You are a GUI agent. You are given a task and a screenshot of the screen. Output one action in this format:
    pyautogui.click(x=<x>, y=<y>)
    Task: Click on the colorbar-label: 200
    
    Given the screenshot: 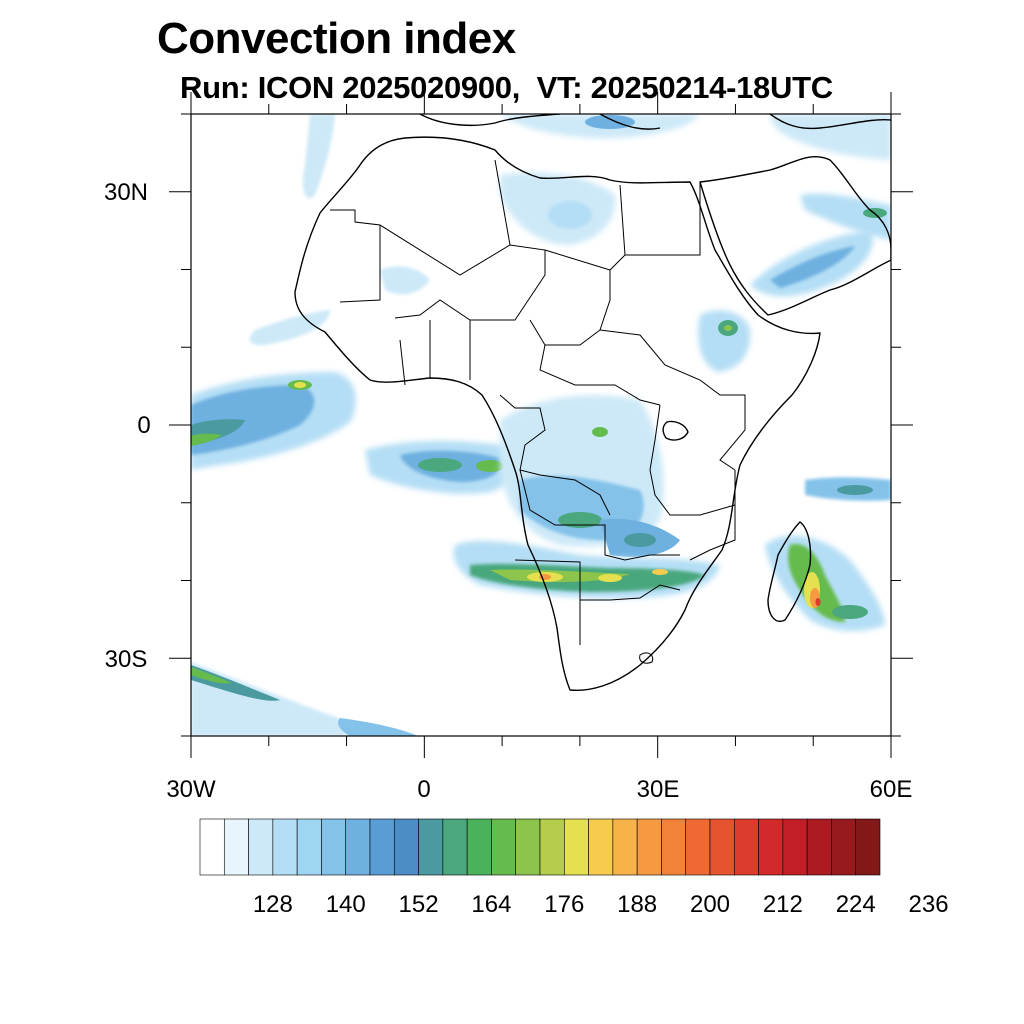 What is the action you would take?
    pyautogui.click(x=710, y=904)
    